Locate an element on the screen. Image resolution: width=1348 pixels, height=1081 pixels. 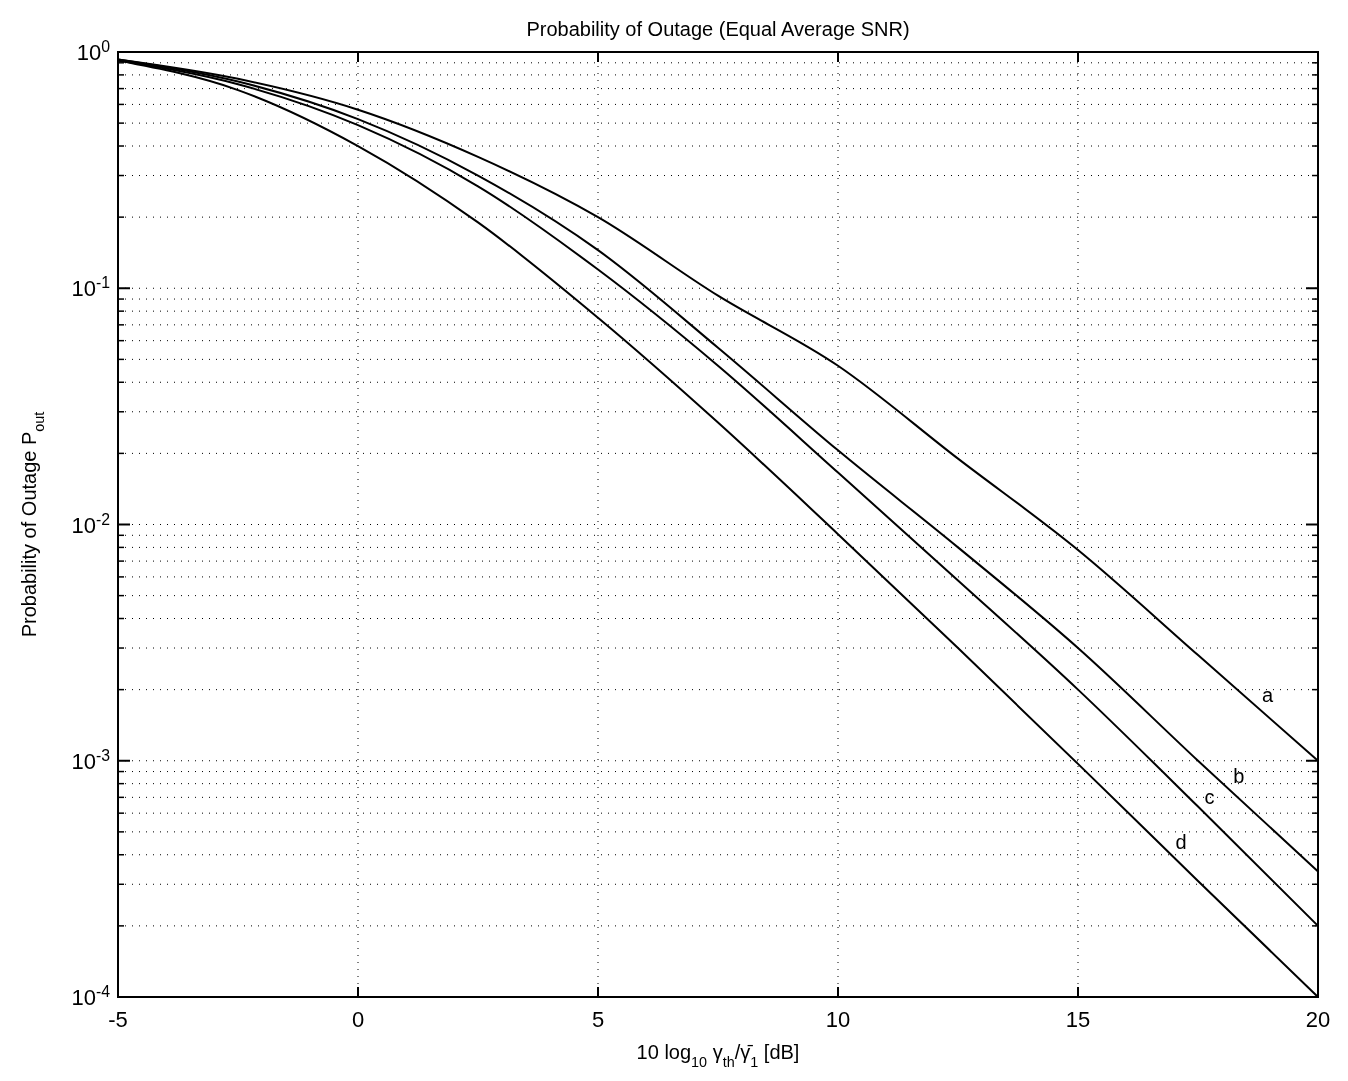
series-label: b is located at coordinates (1239, 775).